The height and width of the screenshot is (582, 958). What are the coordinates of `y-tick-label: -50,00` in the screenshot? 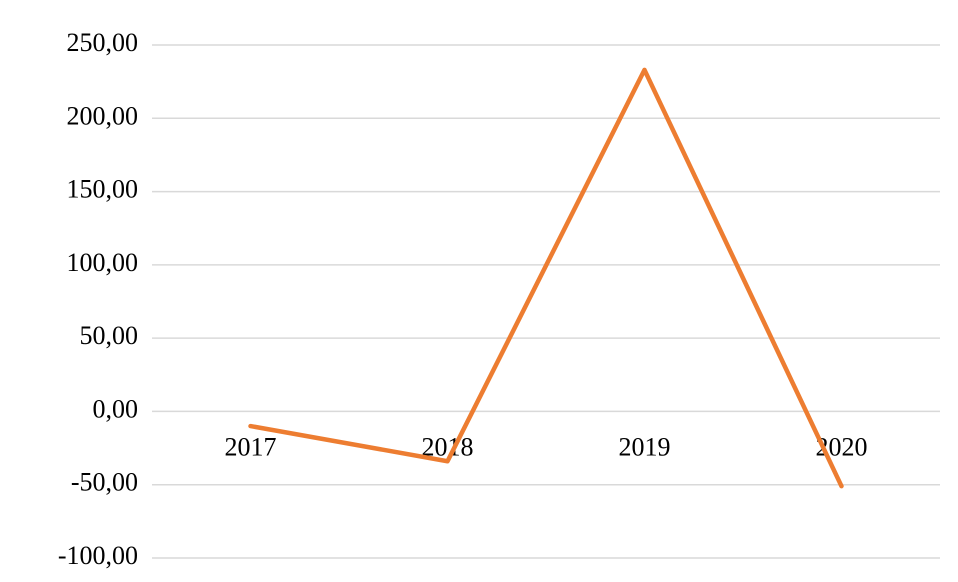 It's located at (104, 482).